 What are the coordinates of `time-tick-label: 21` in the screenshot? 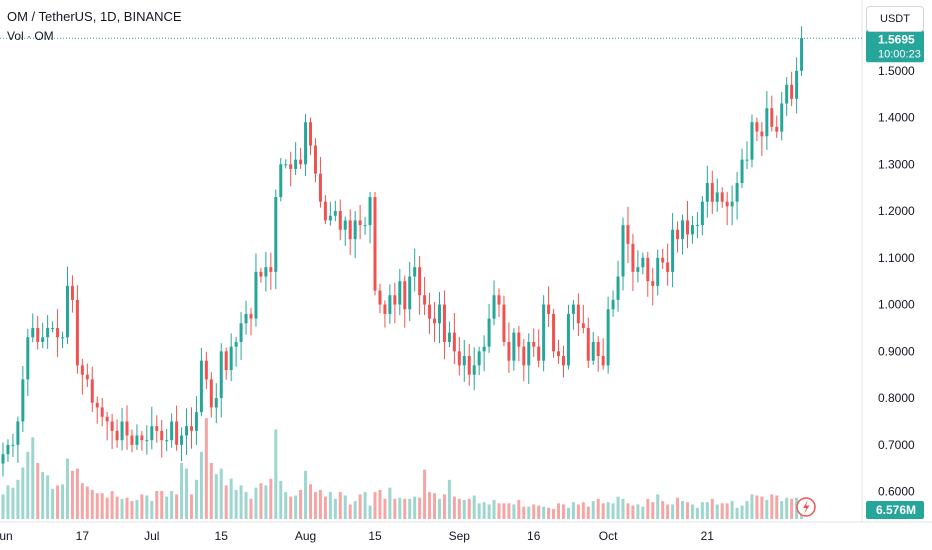 It's located at (708, 536).